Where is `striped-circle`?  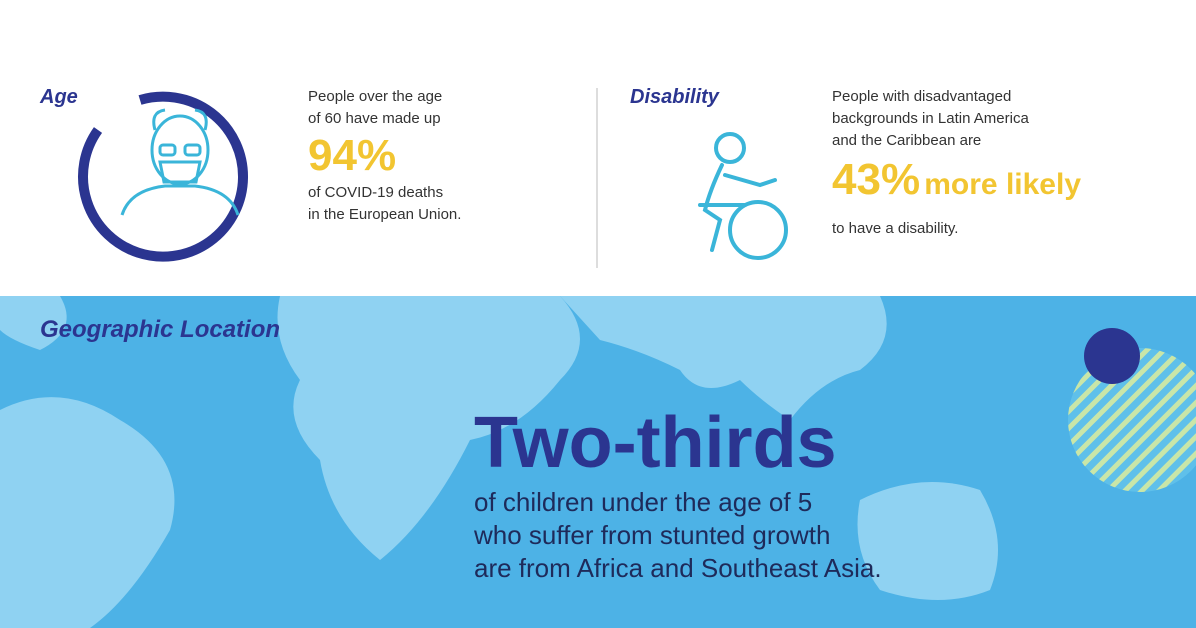 striped-circle is located at coordinates (1132, 420).